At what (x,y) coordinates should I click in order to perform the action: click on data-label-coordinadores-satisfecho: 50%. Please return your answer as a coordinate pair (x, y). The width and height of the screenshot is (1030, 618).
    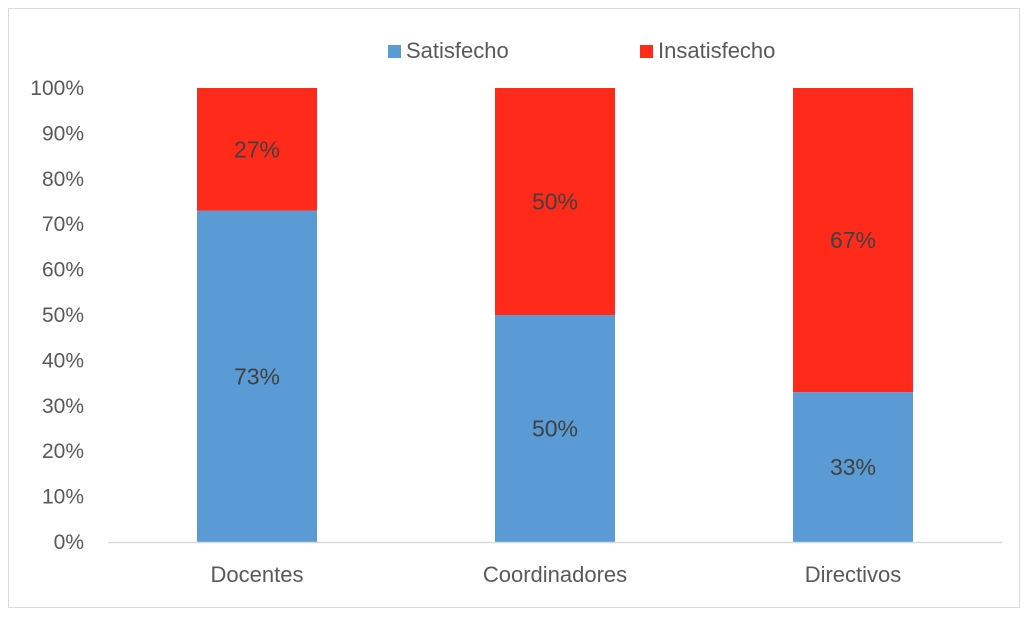
    Looking at the image, I should click on (555, 429).